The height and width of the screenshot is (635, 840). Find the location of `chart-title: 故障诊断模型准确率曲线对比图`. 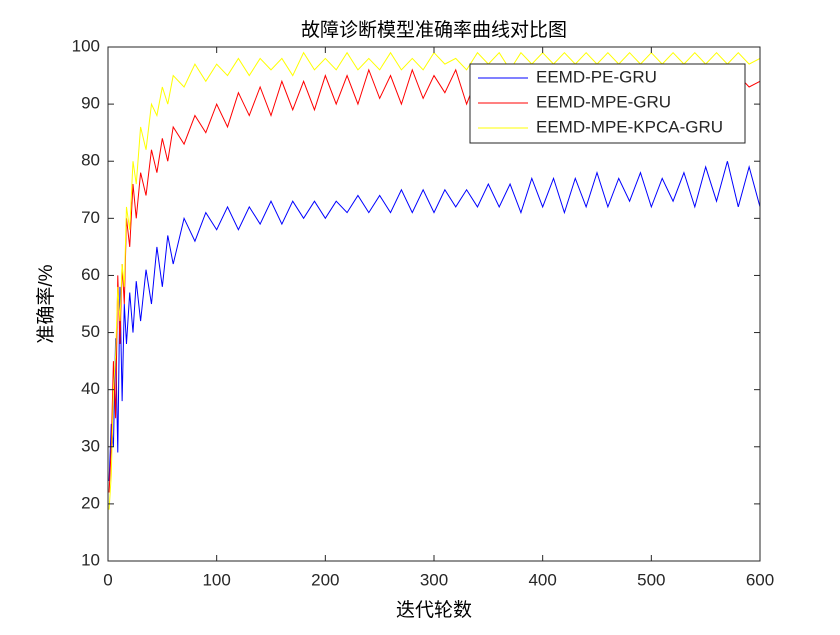

chart-title: 故障诊断模型准确率曲线对比图 is located at coordinates (434, 30).